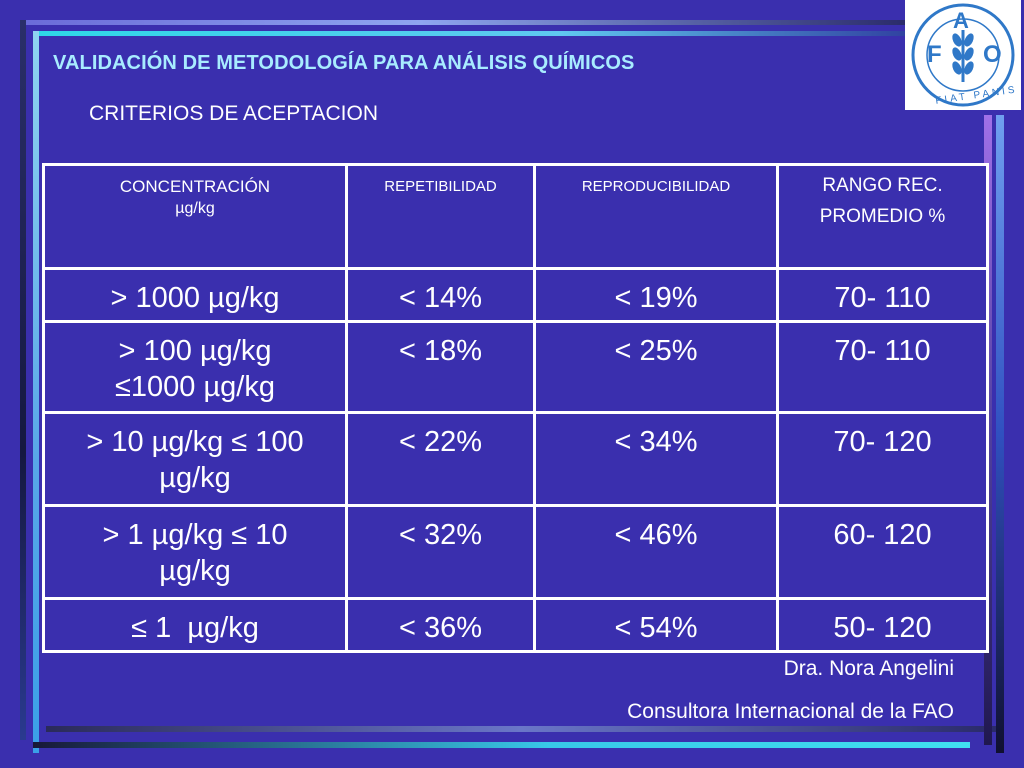 This screenshot has width=1024, height=768. I want to click on frame-bar-bottom-outer, so click(501, 745).